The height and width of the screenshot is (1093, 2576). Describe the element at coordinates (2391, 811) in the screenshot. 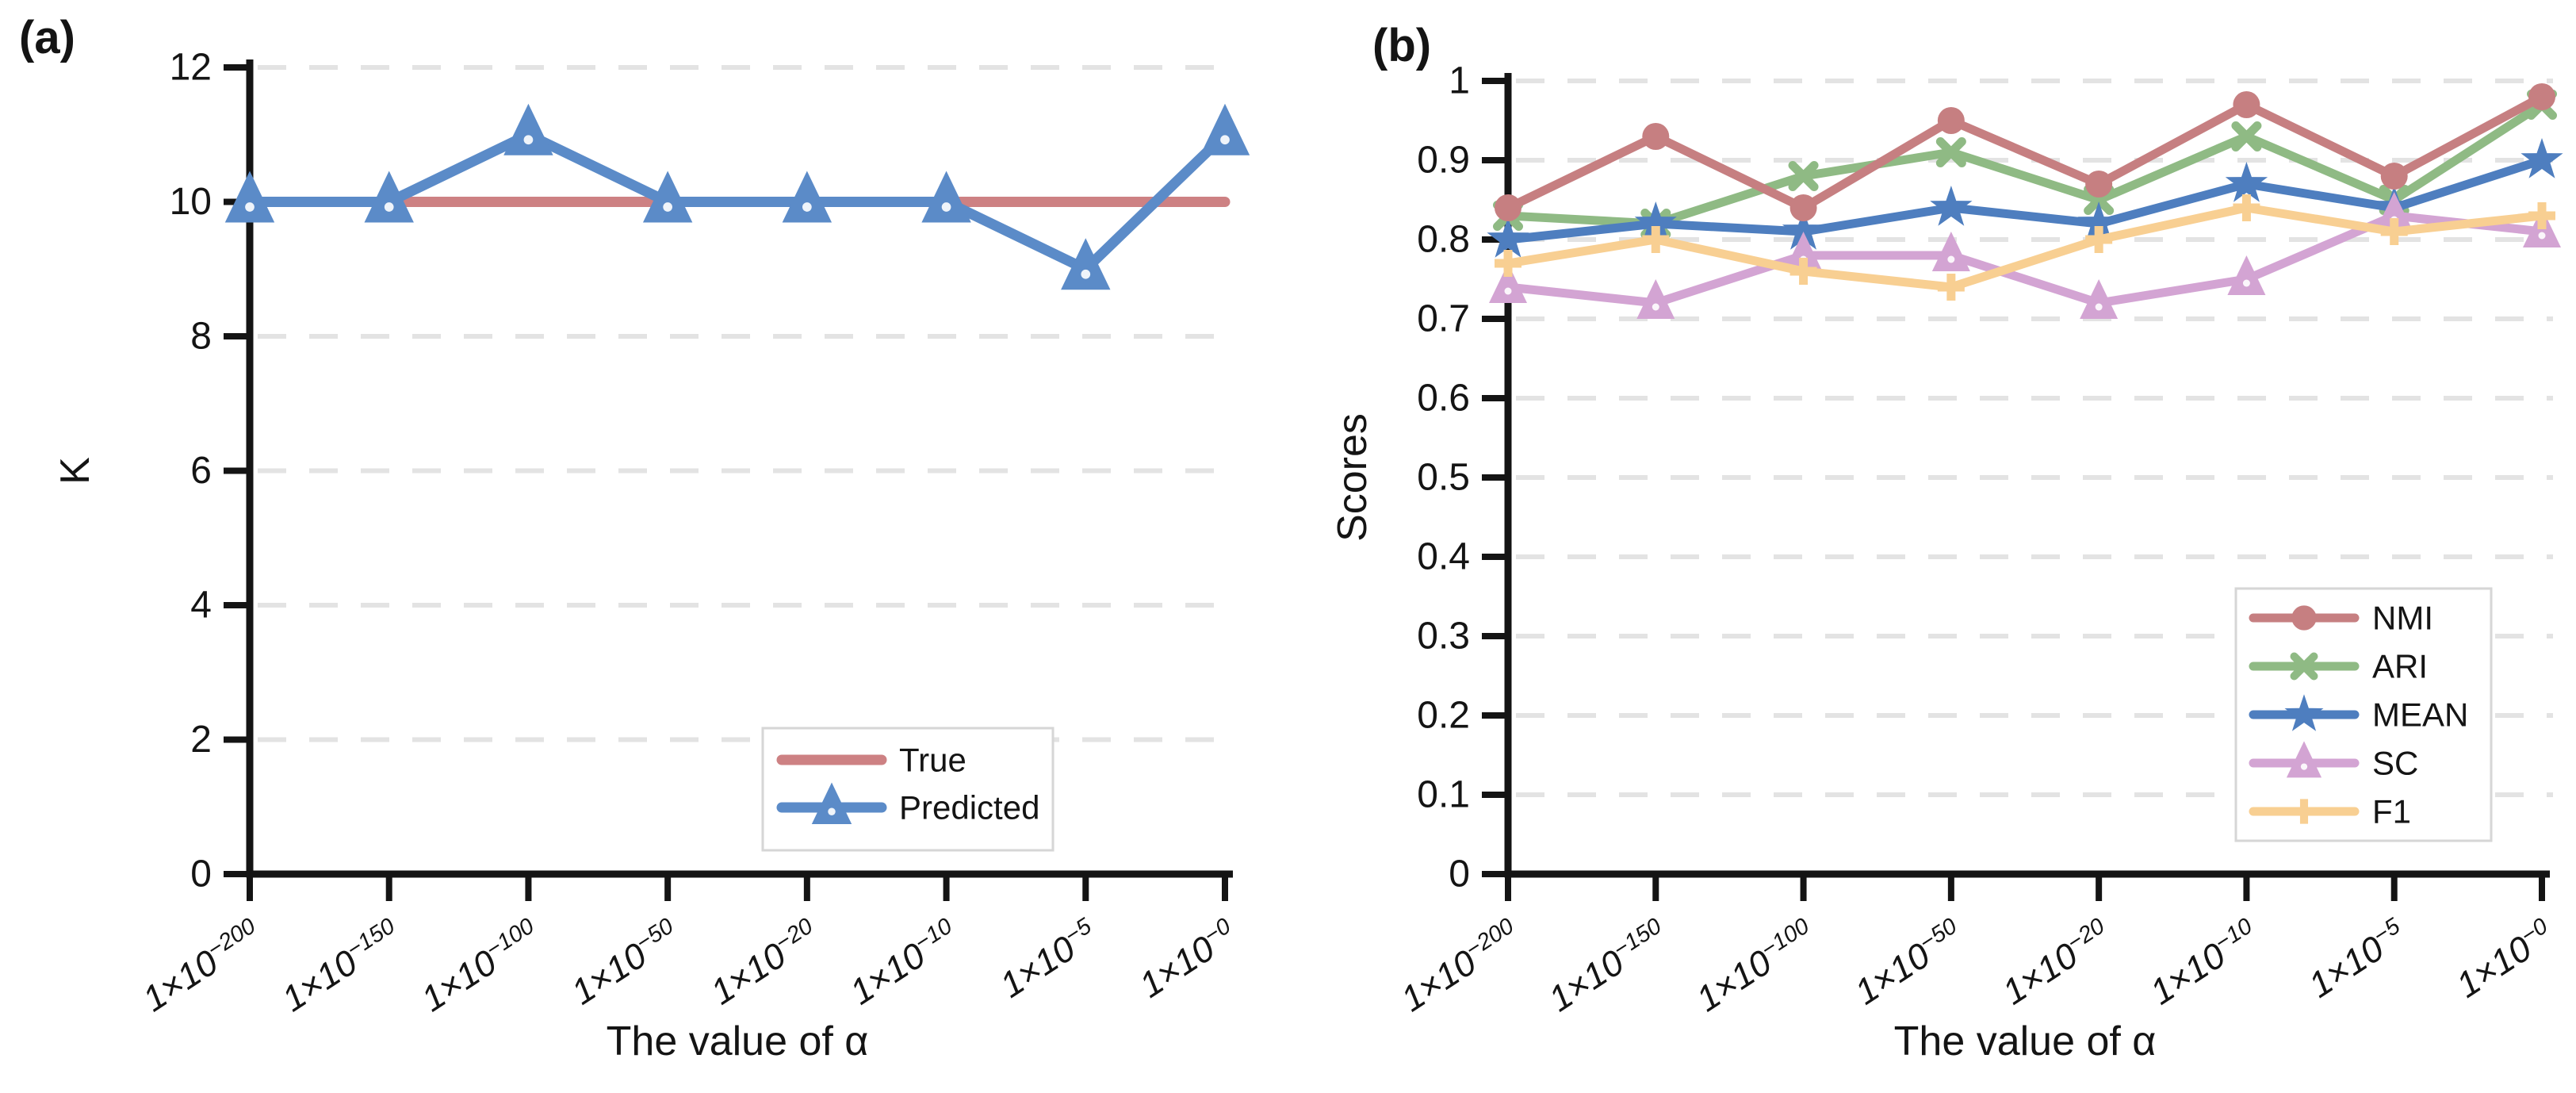

I see `legend-label: F1` at that location.